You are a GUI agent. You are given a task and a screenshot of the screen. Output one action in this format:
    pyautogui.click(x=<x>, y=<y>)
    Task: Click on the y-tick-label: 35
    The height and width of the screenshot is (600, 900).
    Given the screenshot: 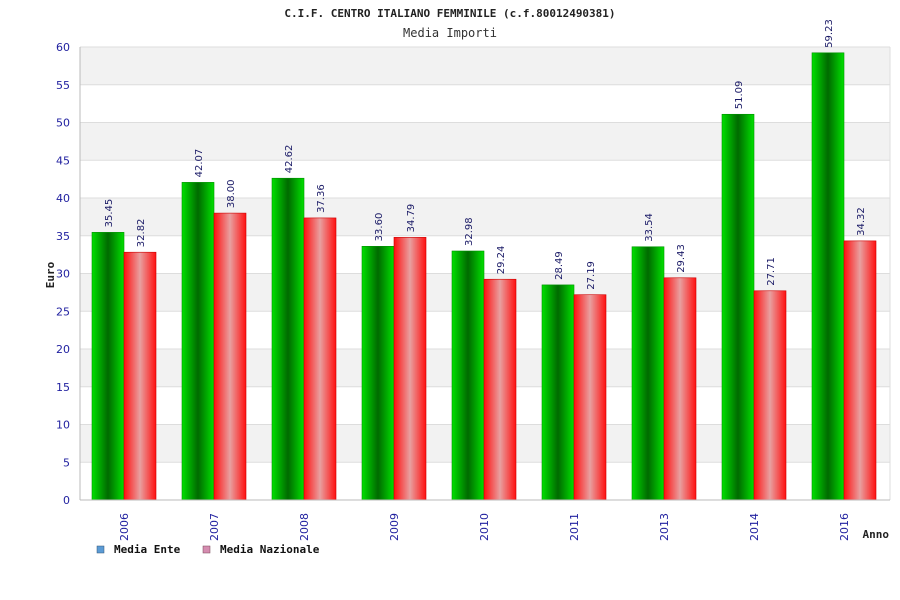 What is the action you would take?
    pyautogui.click(x=63, y=236)
    